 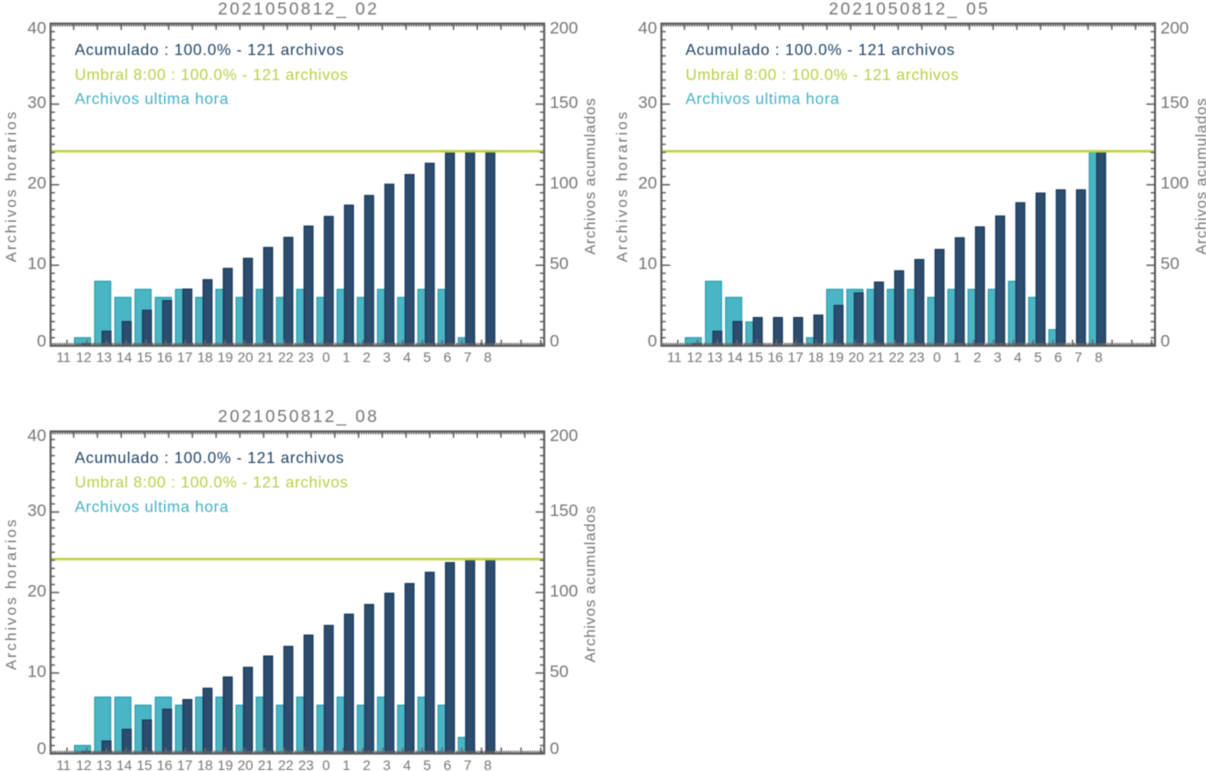 What do you see at coordinates (908, 9) in the screenshot?
I see `svg-text: 2021050812_ 05` at bounding box center [908, 9].